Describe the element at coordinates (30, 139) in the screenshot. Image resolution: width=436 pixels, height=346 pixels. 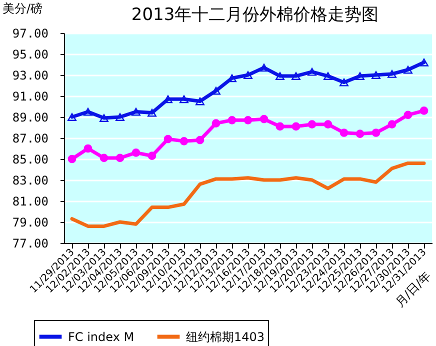
I see `y-tick-label: 87.00` at that location.